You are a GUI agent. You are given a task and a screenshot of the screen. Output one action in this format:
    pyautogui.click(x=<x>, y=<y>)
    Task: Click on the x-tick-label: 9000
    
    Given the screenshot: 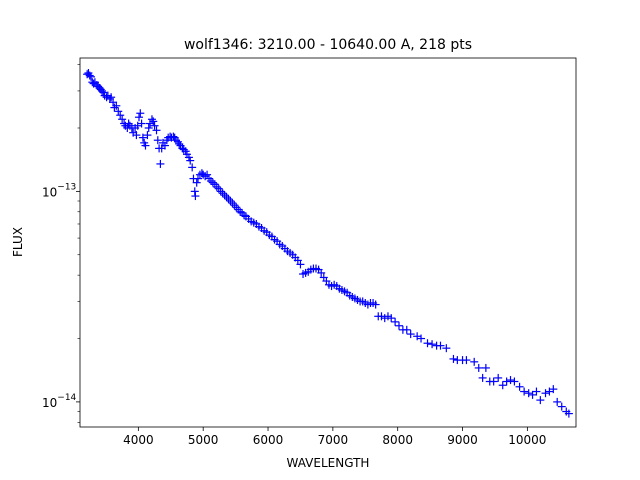 What is the action you would take?
    pyautogui.click(x=462, y=440)
    